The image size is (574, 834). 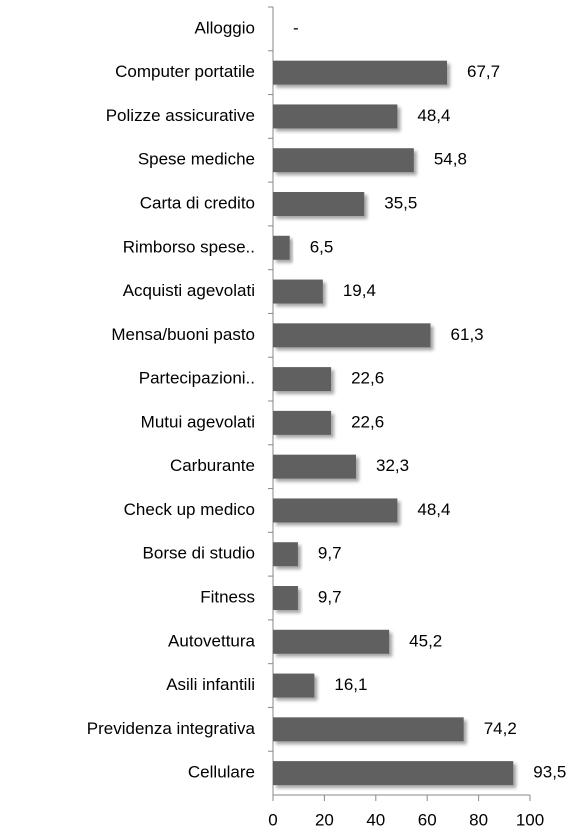 I want to click on y-tick-label: Mensa/buoni pasto, so click(x=183, y=334).